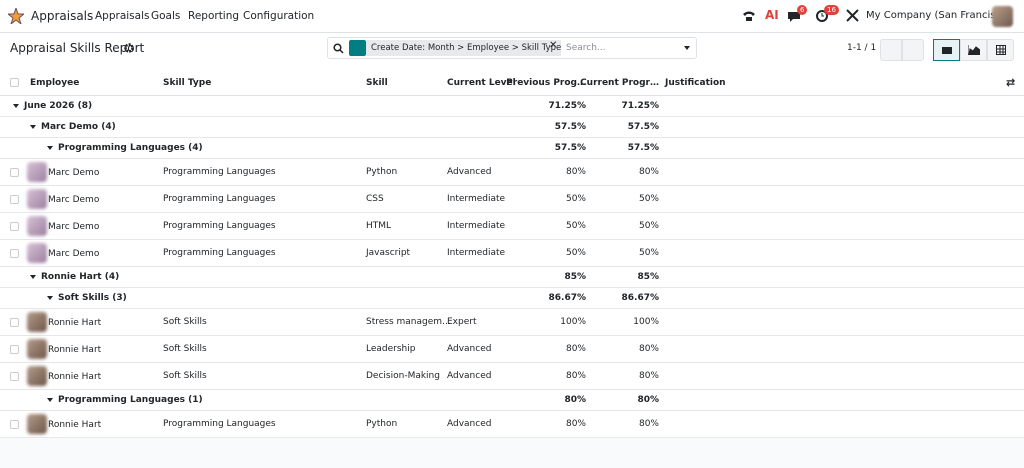  What do you see at coordinates (214, 16) in the screenshot?
I see `menu-item: Reporting` at bounding box center [214, 16].